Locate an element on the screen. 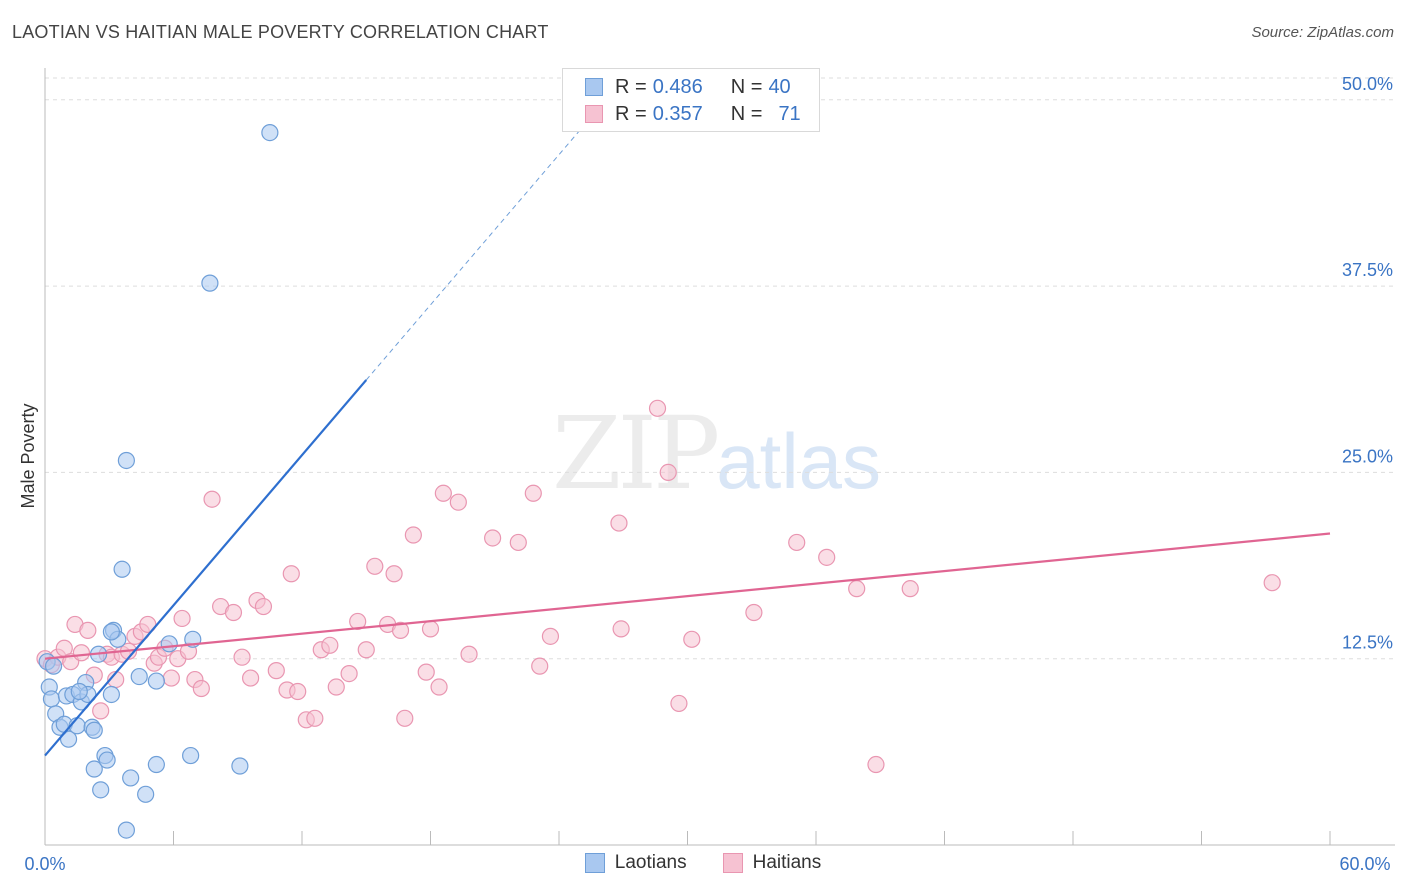 The height and width of the screenshot is (892, 1406). y-tick-label: 25.0% is located at coordinates (1367, 456).